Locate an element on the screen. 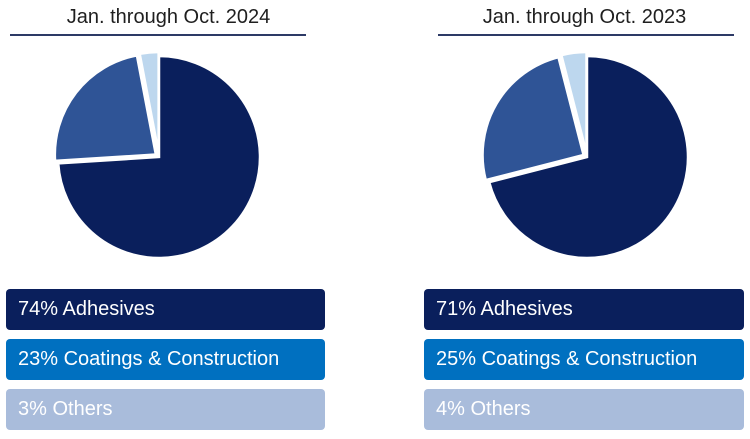 The width and height of the screenshot is (750, 439). legend-item-adhesives: 71% Adhesives is located at coordinates (584, 309).